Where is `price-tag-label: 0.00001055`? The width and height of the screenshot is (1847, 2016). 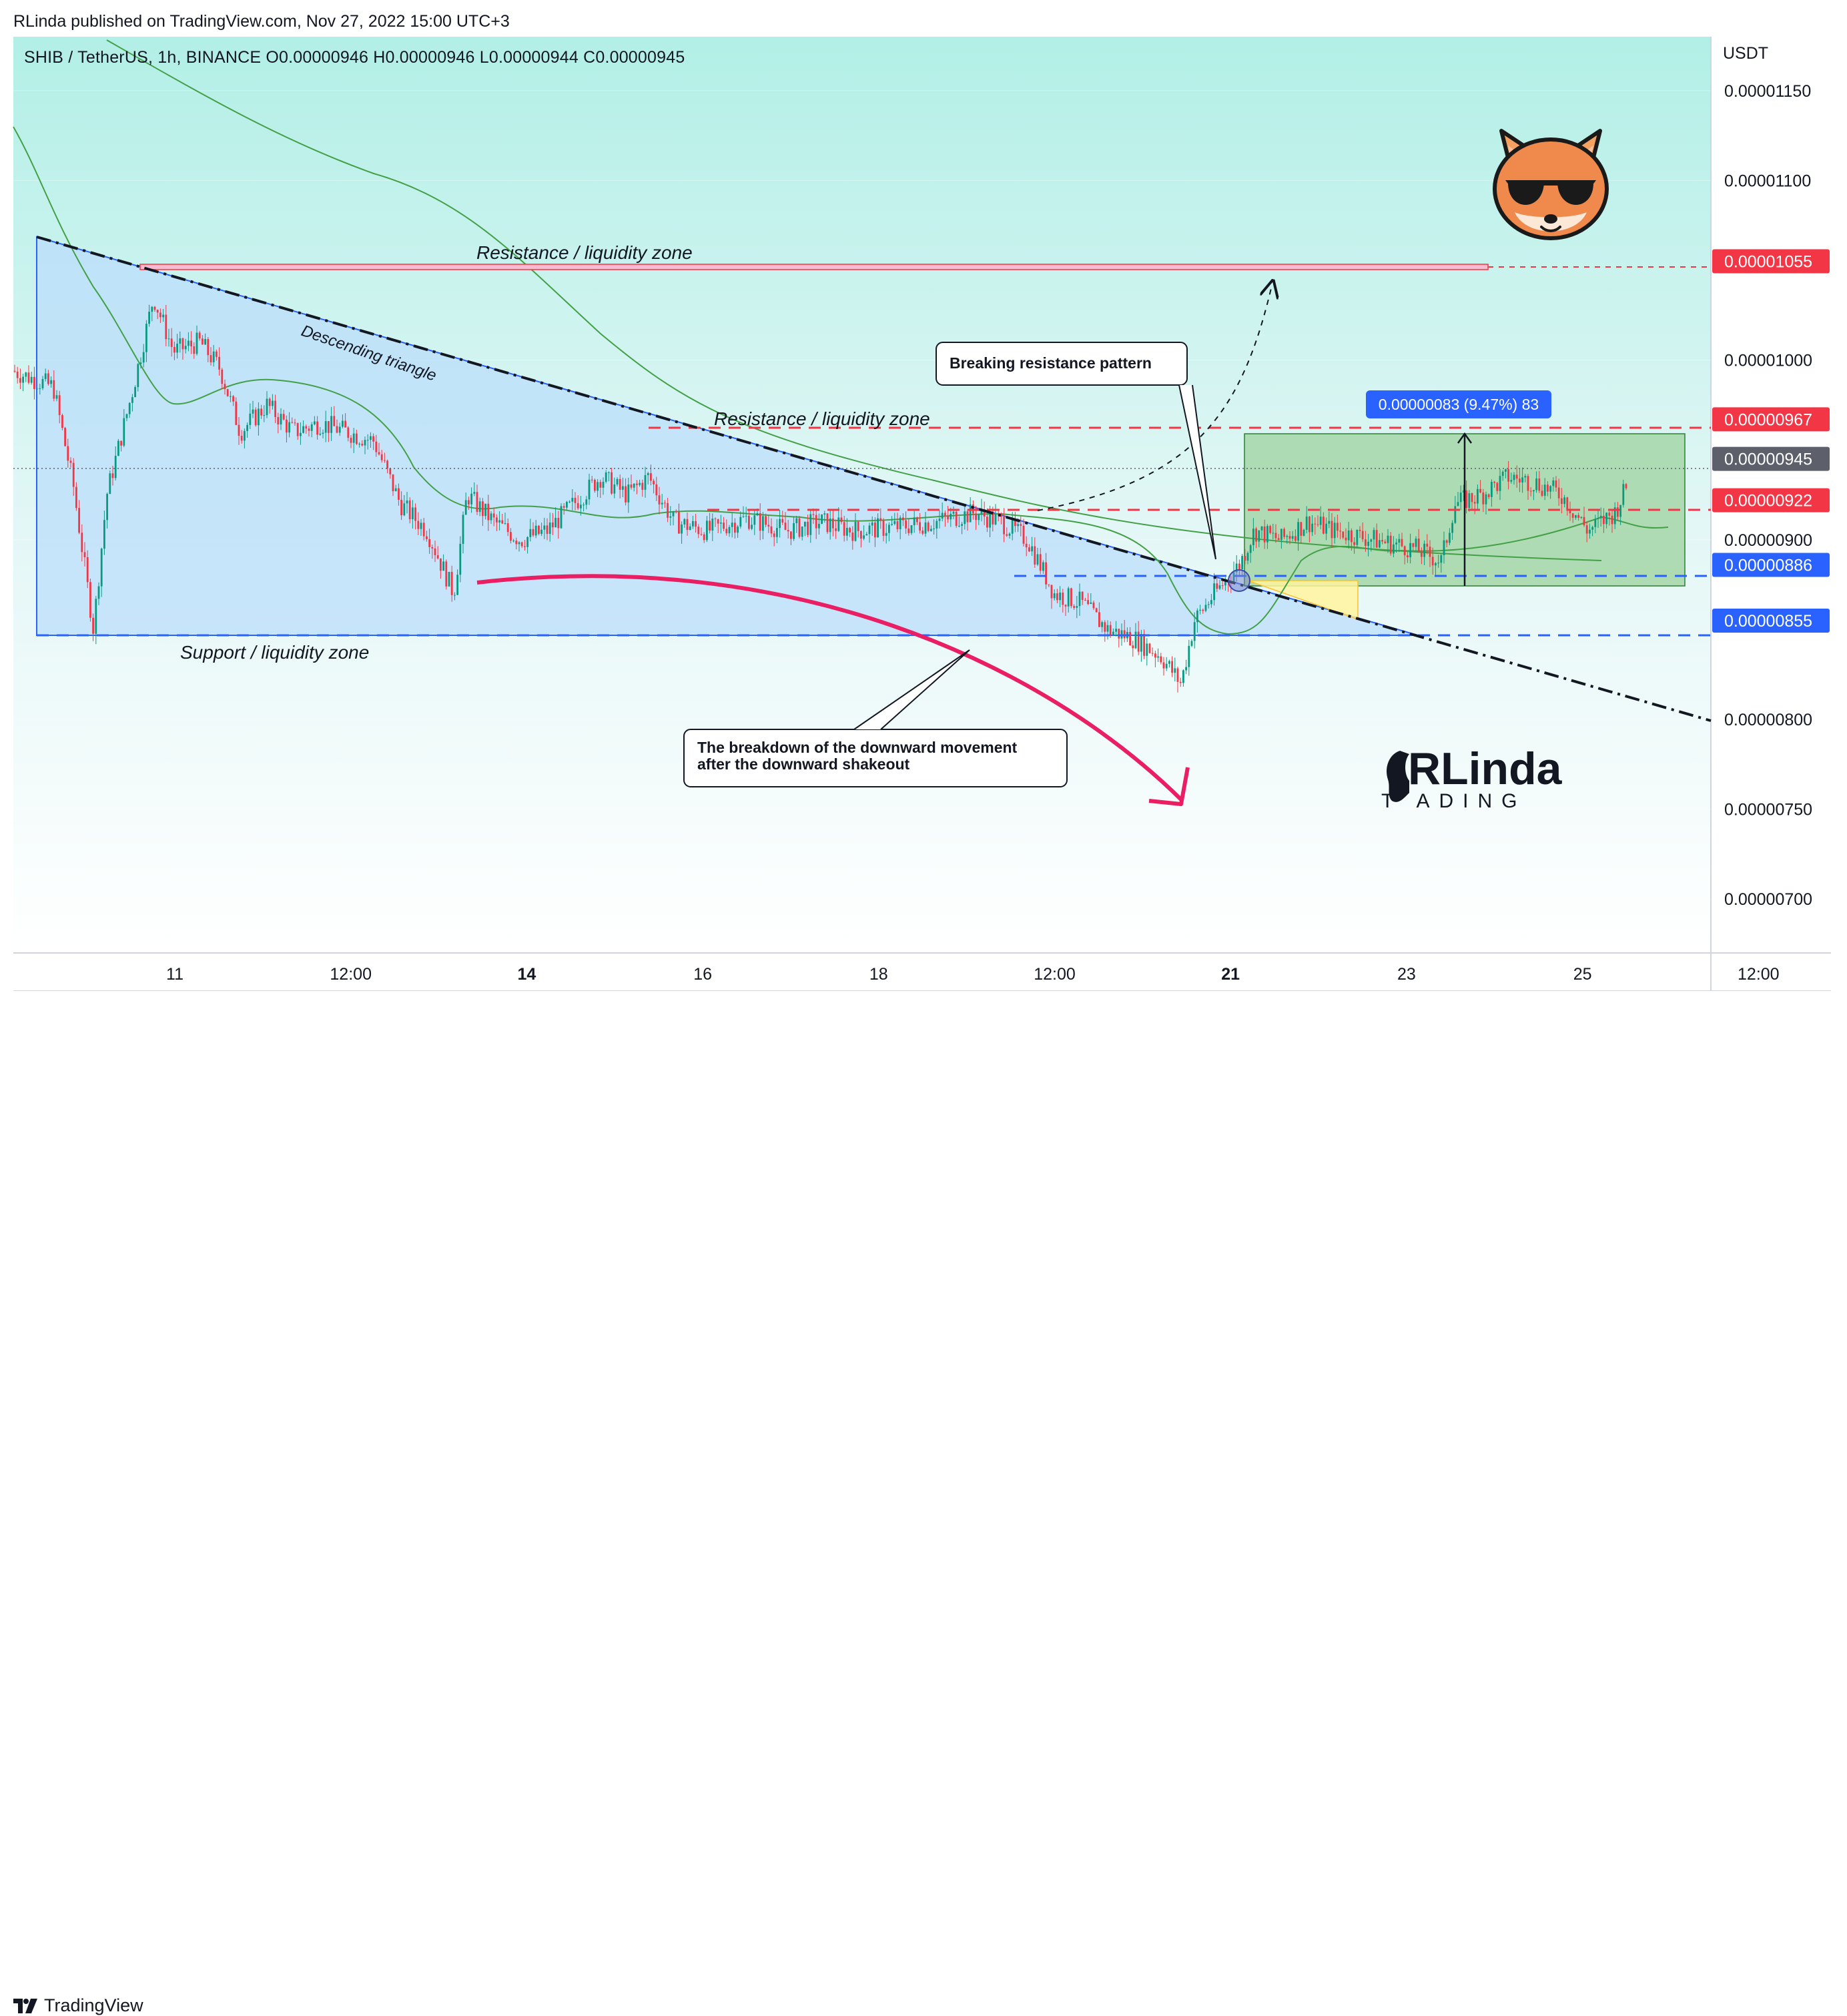
price-tag-label: 0.00001055 is located at coordinates (1768, 262).